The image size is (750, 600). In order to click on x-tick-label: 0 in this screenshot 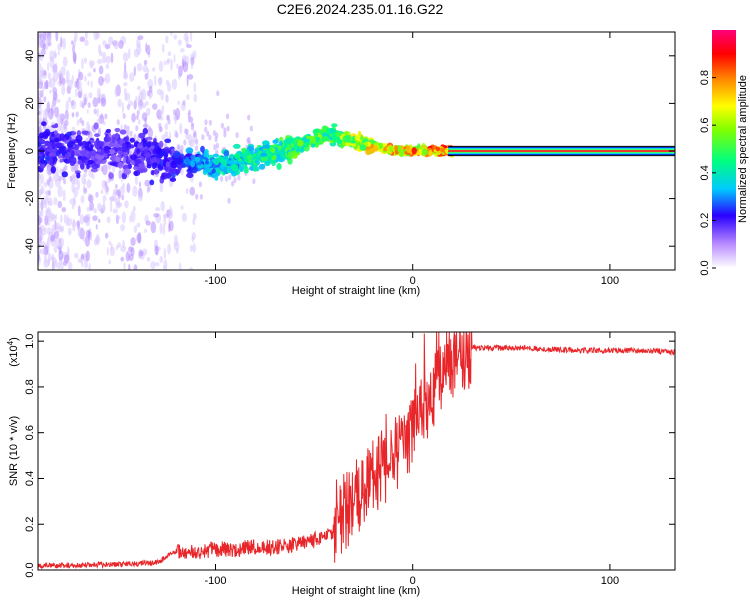, I will do `click(413, 281)`.